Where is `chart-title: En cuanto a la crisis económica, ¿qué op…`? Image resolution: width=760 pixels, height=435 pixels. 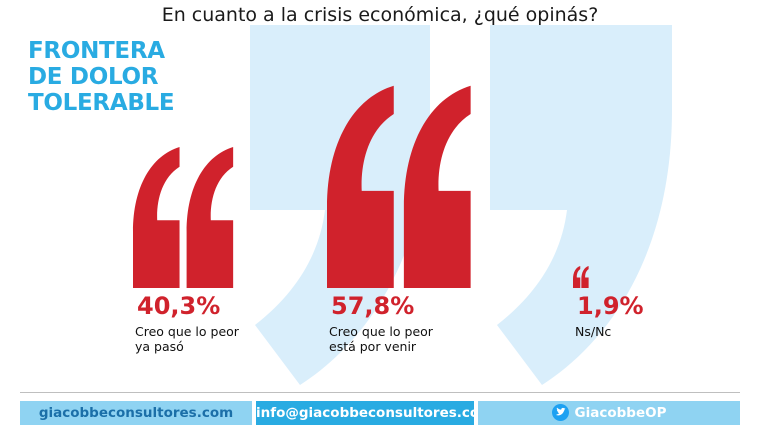
chart-title: En cuanto a la crisis económica, ¿qué op… is located at coordinates (380, 15).